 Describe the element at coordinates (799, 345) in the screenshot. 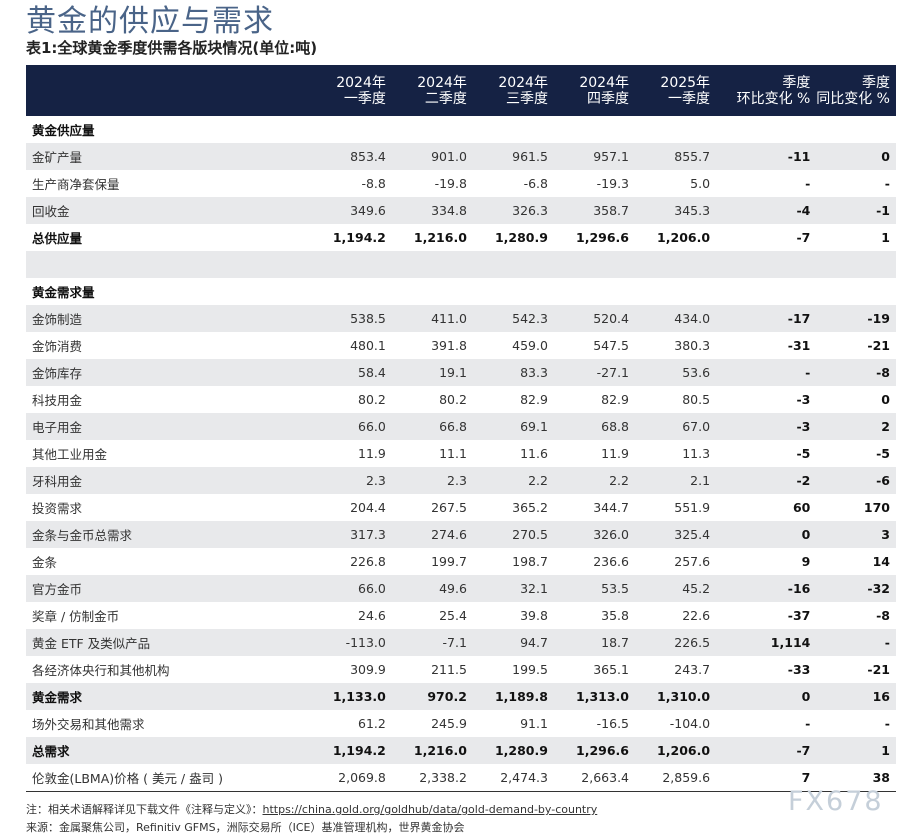

I see `table-cell: -31` at that location.